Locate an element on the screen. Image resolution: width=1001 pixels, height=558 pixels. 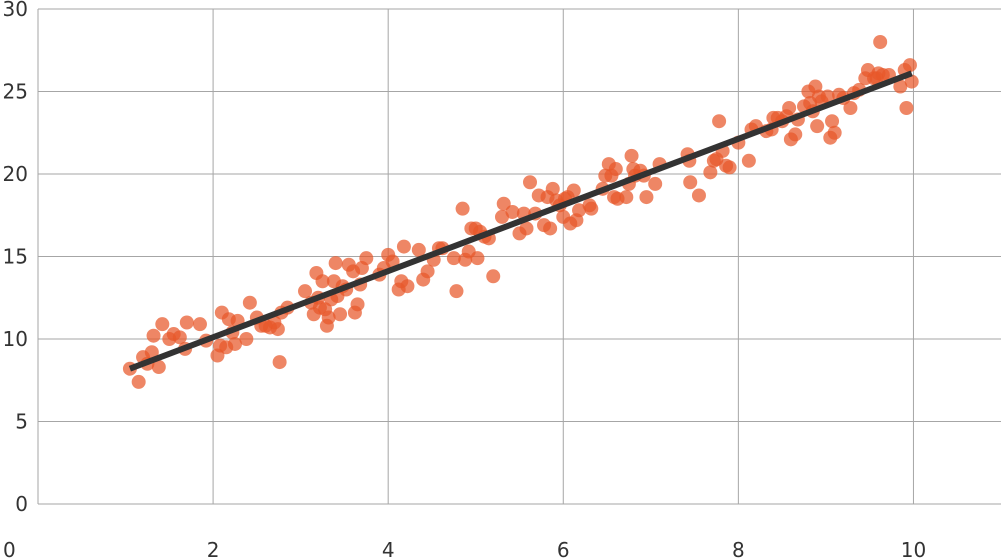
x-tick-label-2: 2 is located at coordinates (213, 548).